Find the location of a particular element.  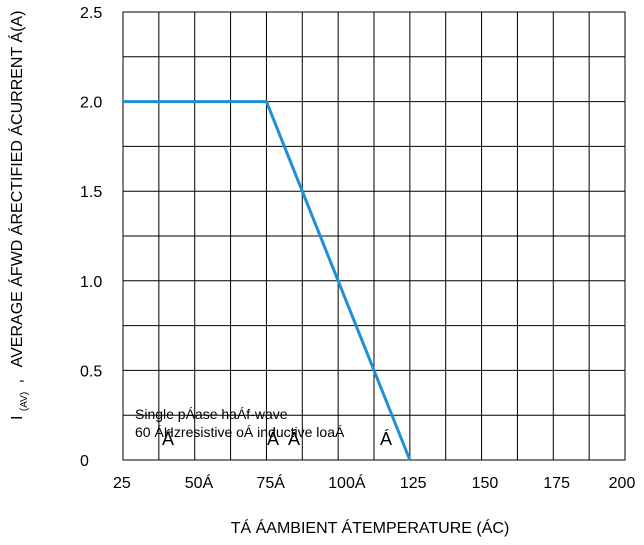

y-tick-label: 2.5 is located at coordinates (91, 13).